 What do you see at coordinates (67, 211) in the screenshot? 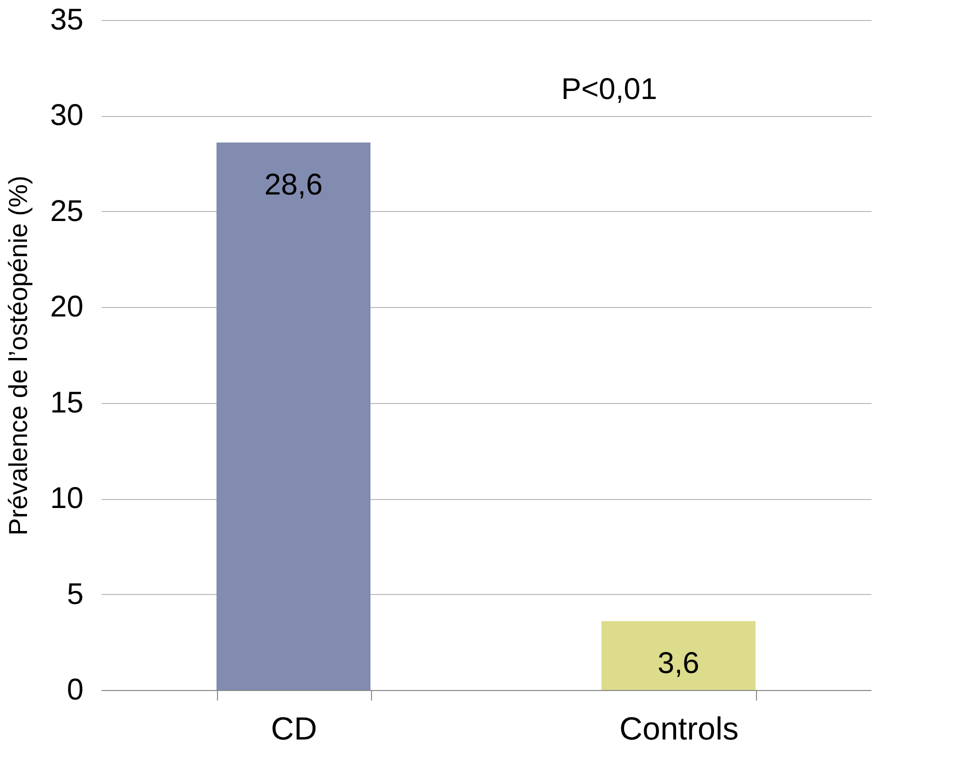
I see `y-tick-label: 25` at bounding box center [67, 211].